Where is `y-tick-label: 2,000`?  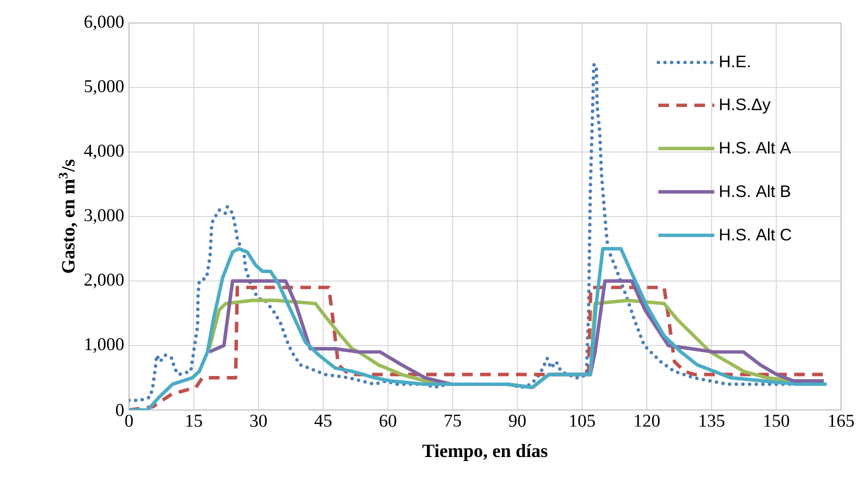
y-tick-label: 2,000 is located at coordinates (104, 281).